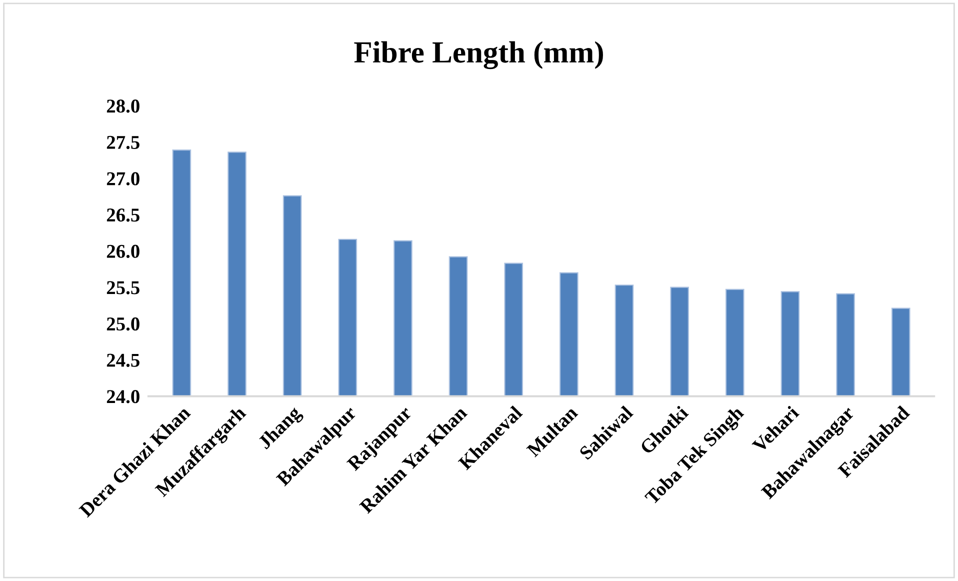  I want to click on y-tick-label: 26.0, so click(123, 251).